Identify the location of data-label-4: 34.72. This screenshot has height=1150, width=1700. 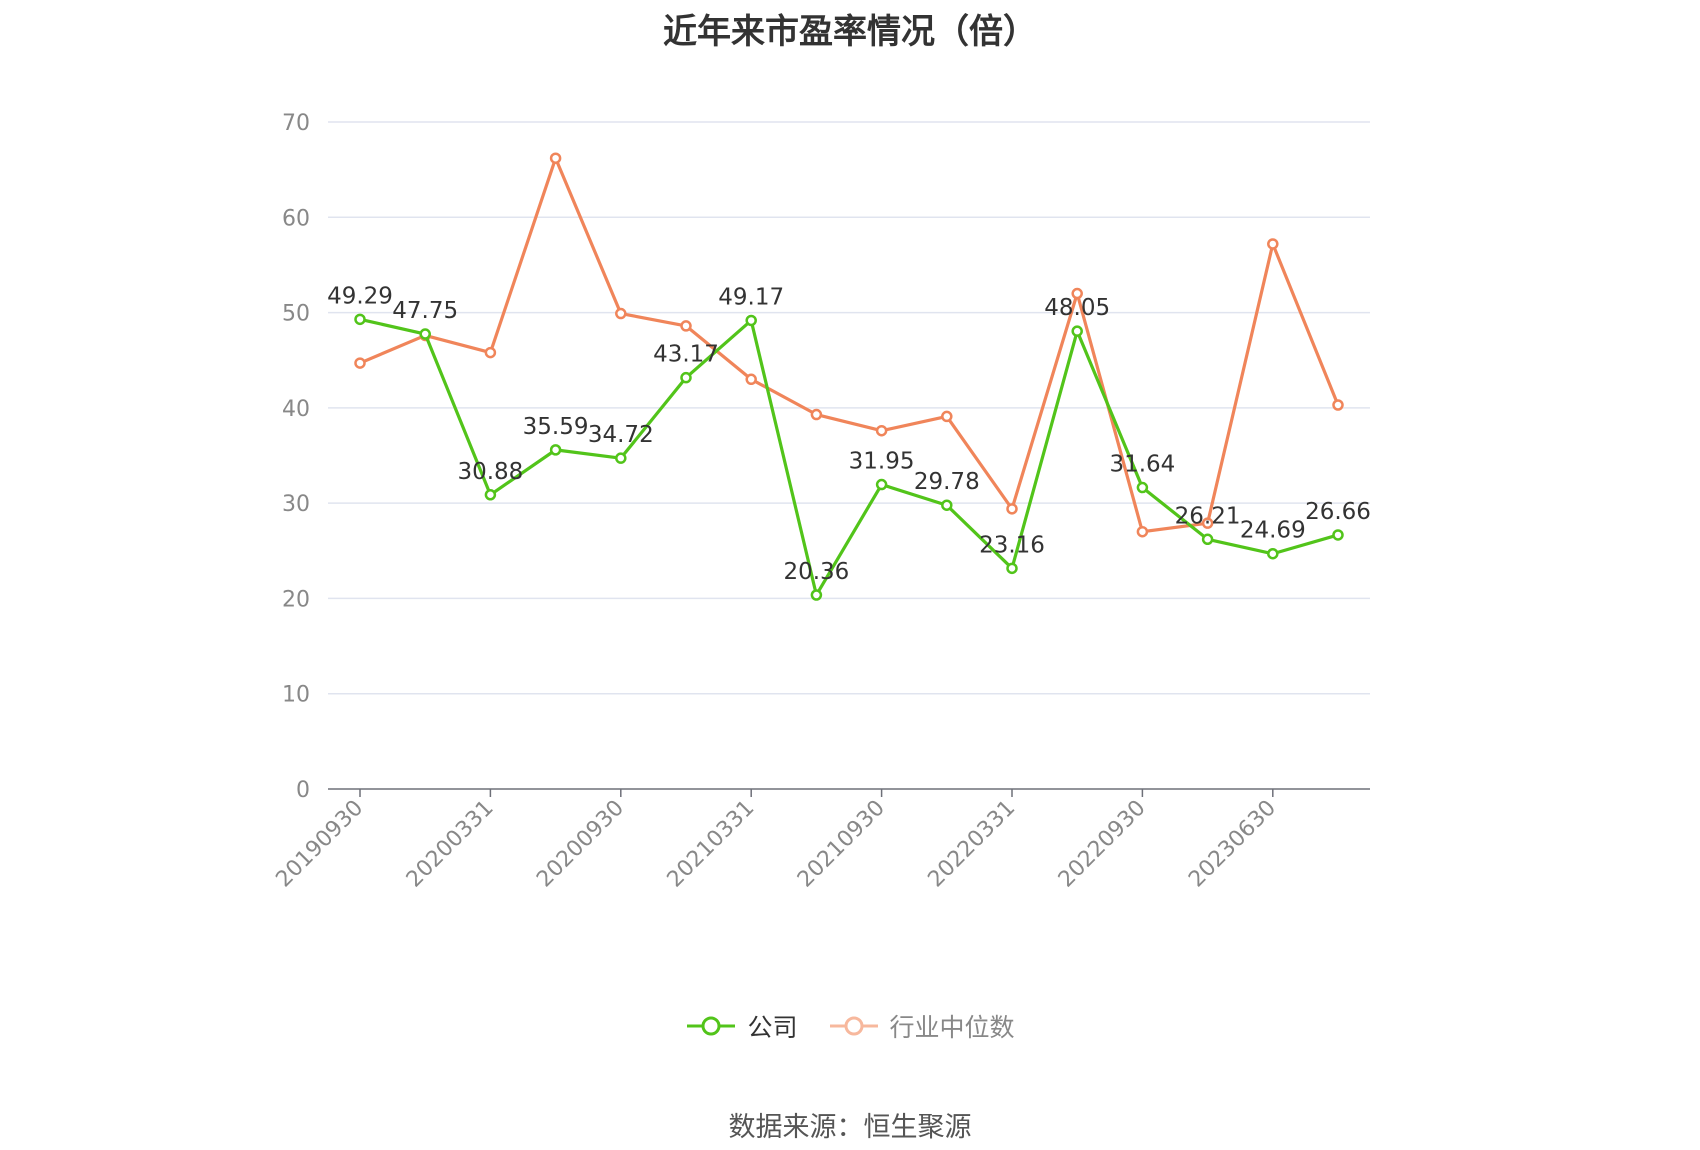
(621, 435).